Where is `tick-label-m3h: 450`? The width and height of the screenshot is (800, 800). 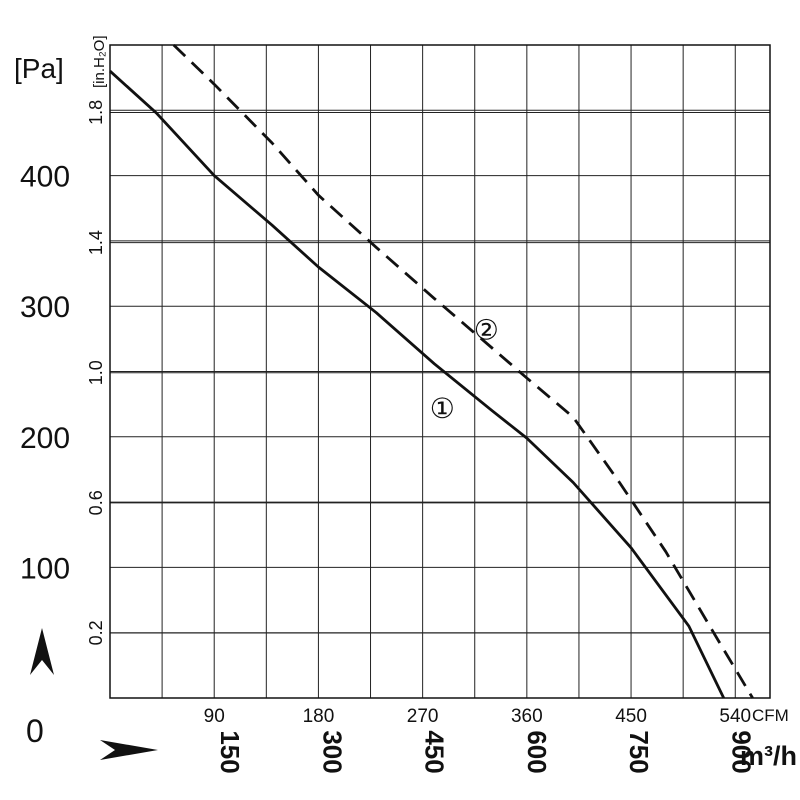 tick-label-m3h: 450 is located at coordinates (435, 751).